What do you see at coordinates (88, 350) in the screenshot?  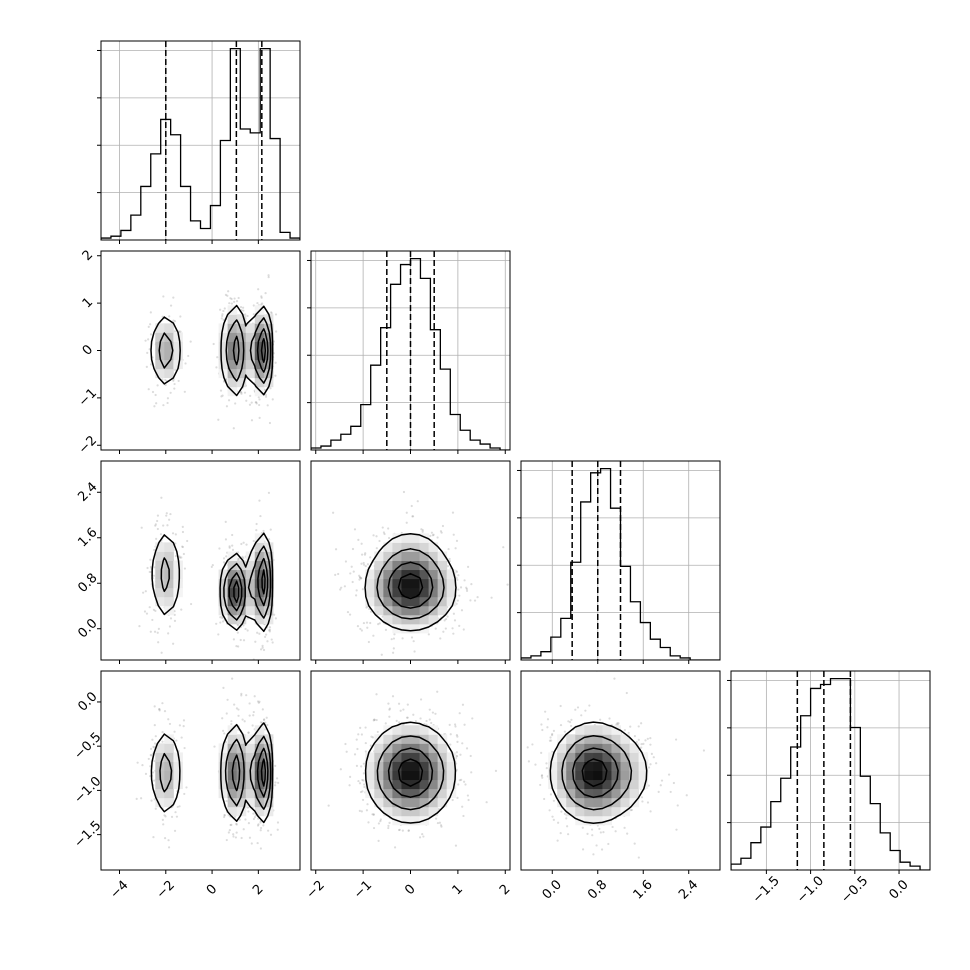 I see `y-tick-label: 0` at bounding box center [88, 350].